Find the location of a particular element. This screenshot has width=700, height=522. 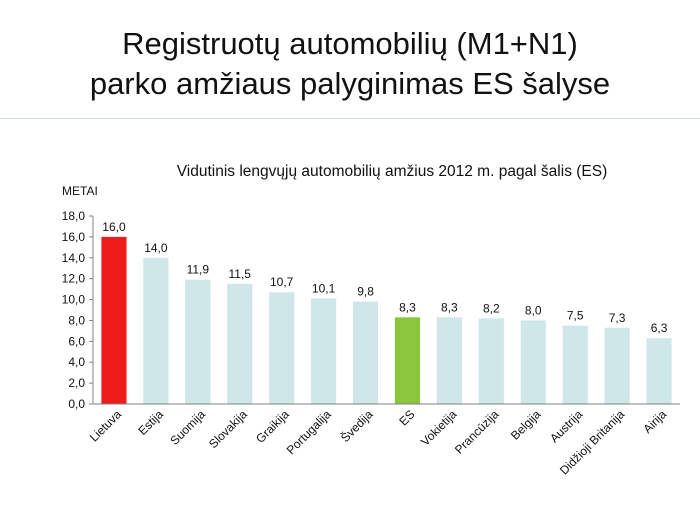

y-tick-label: 16,0 is located at coordinates (74, 237).